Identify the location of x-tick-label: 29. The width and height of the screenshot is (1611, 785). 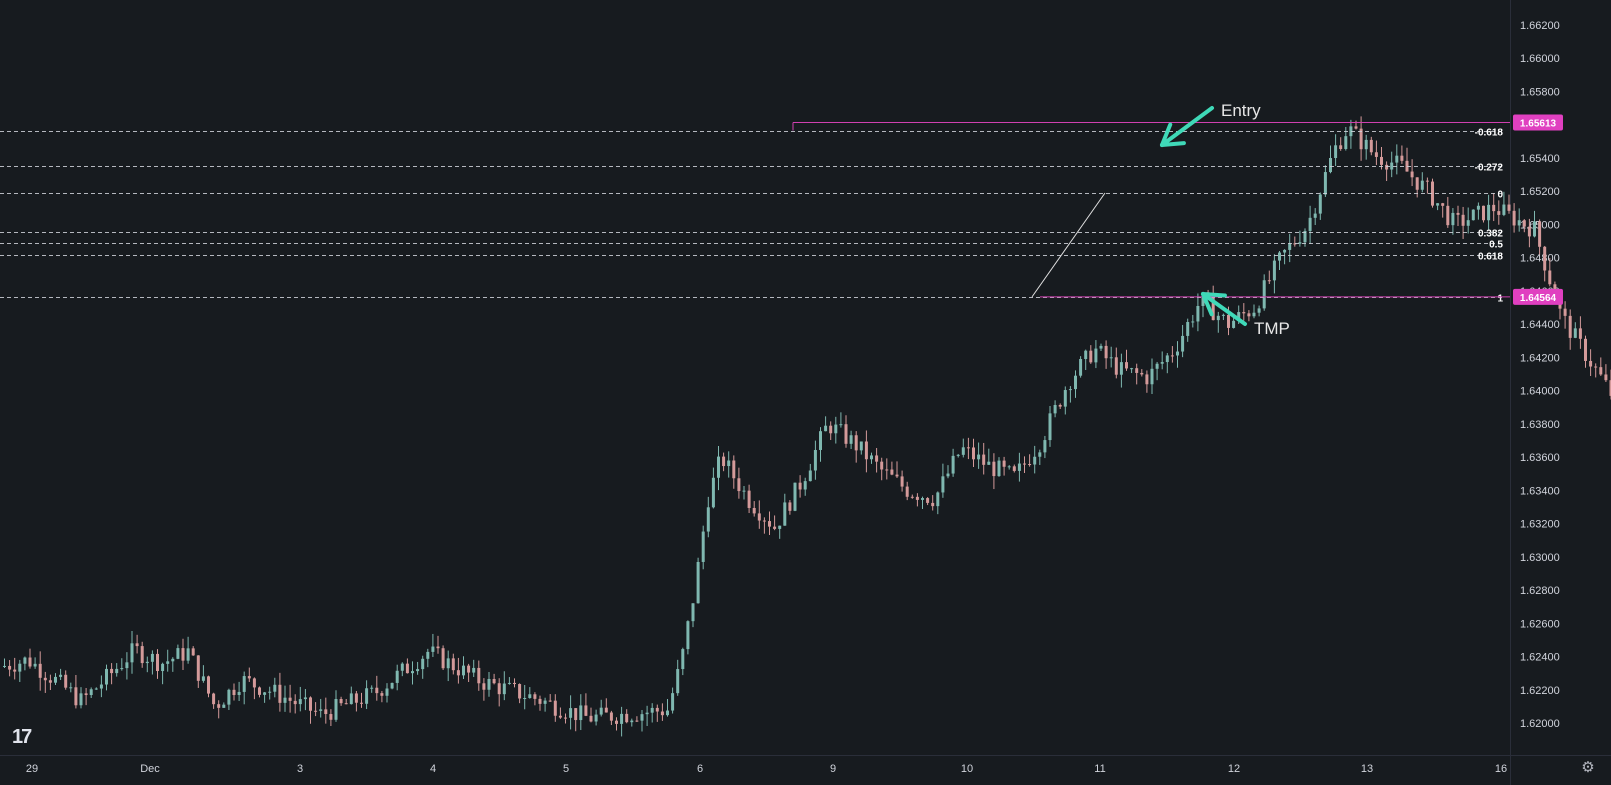
(32, 769).